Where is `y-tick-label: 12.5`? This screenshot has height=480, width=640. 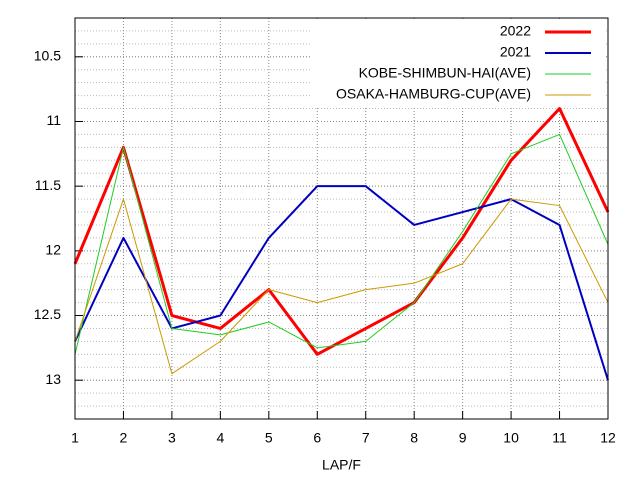 y-tick-label: 12.5 is located at coordinates (47, 314).